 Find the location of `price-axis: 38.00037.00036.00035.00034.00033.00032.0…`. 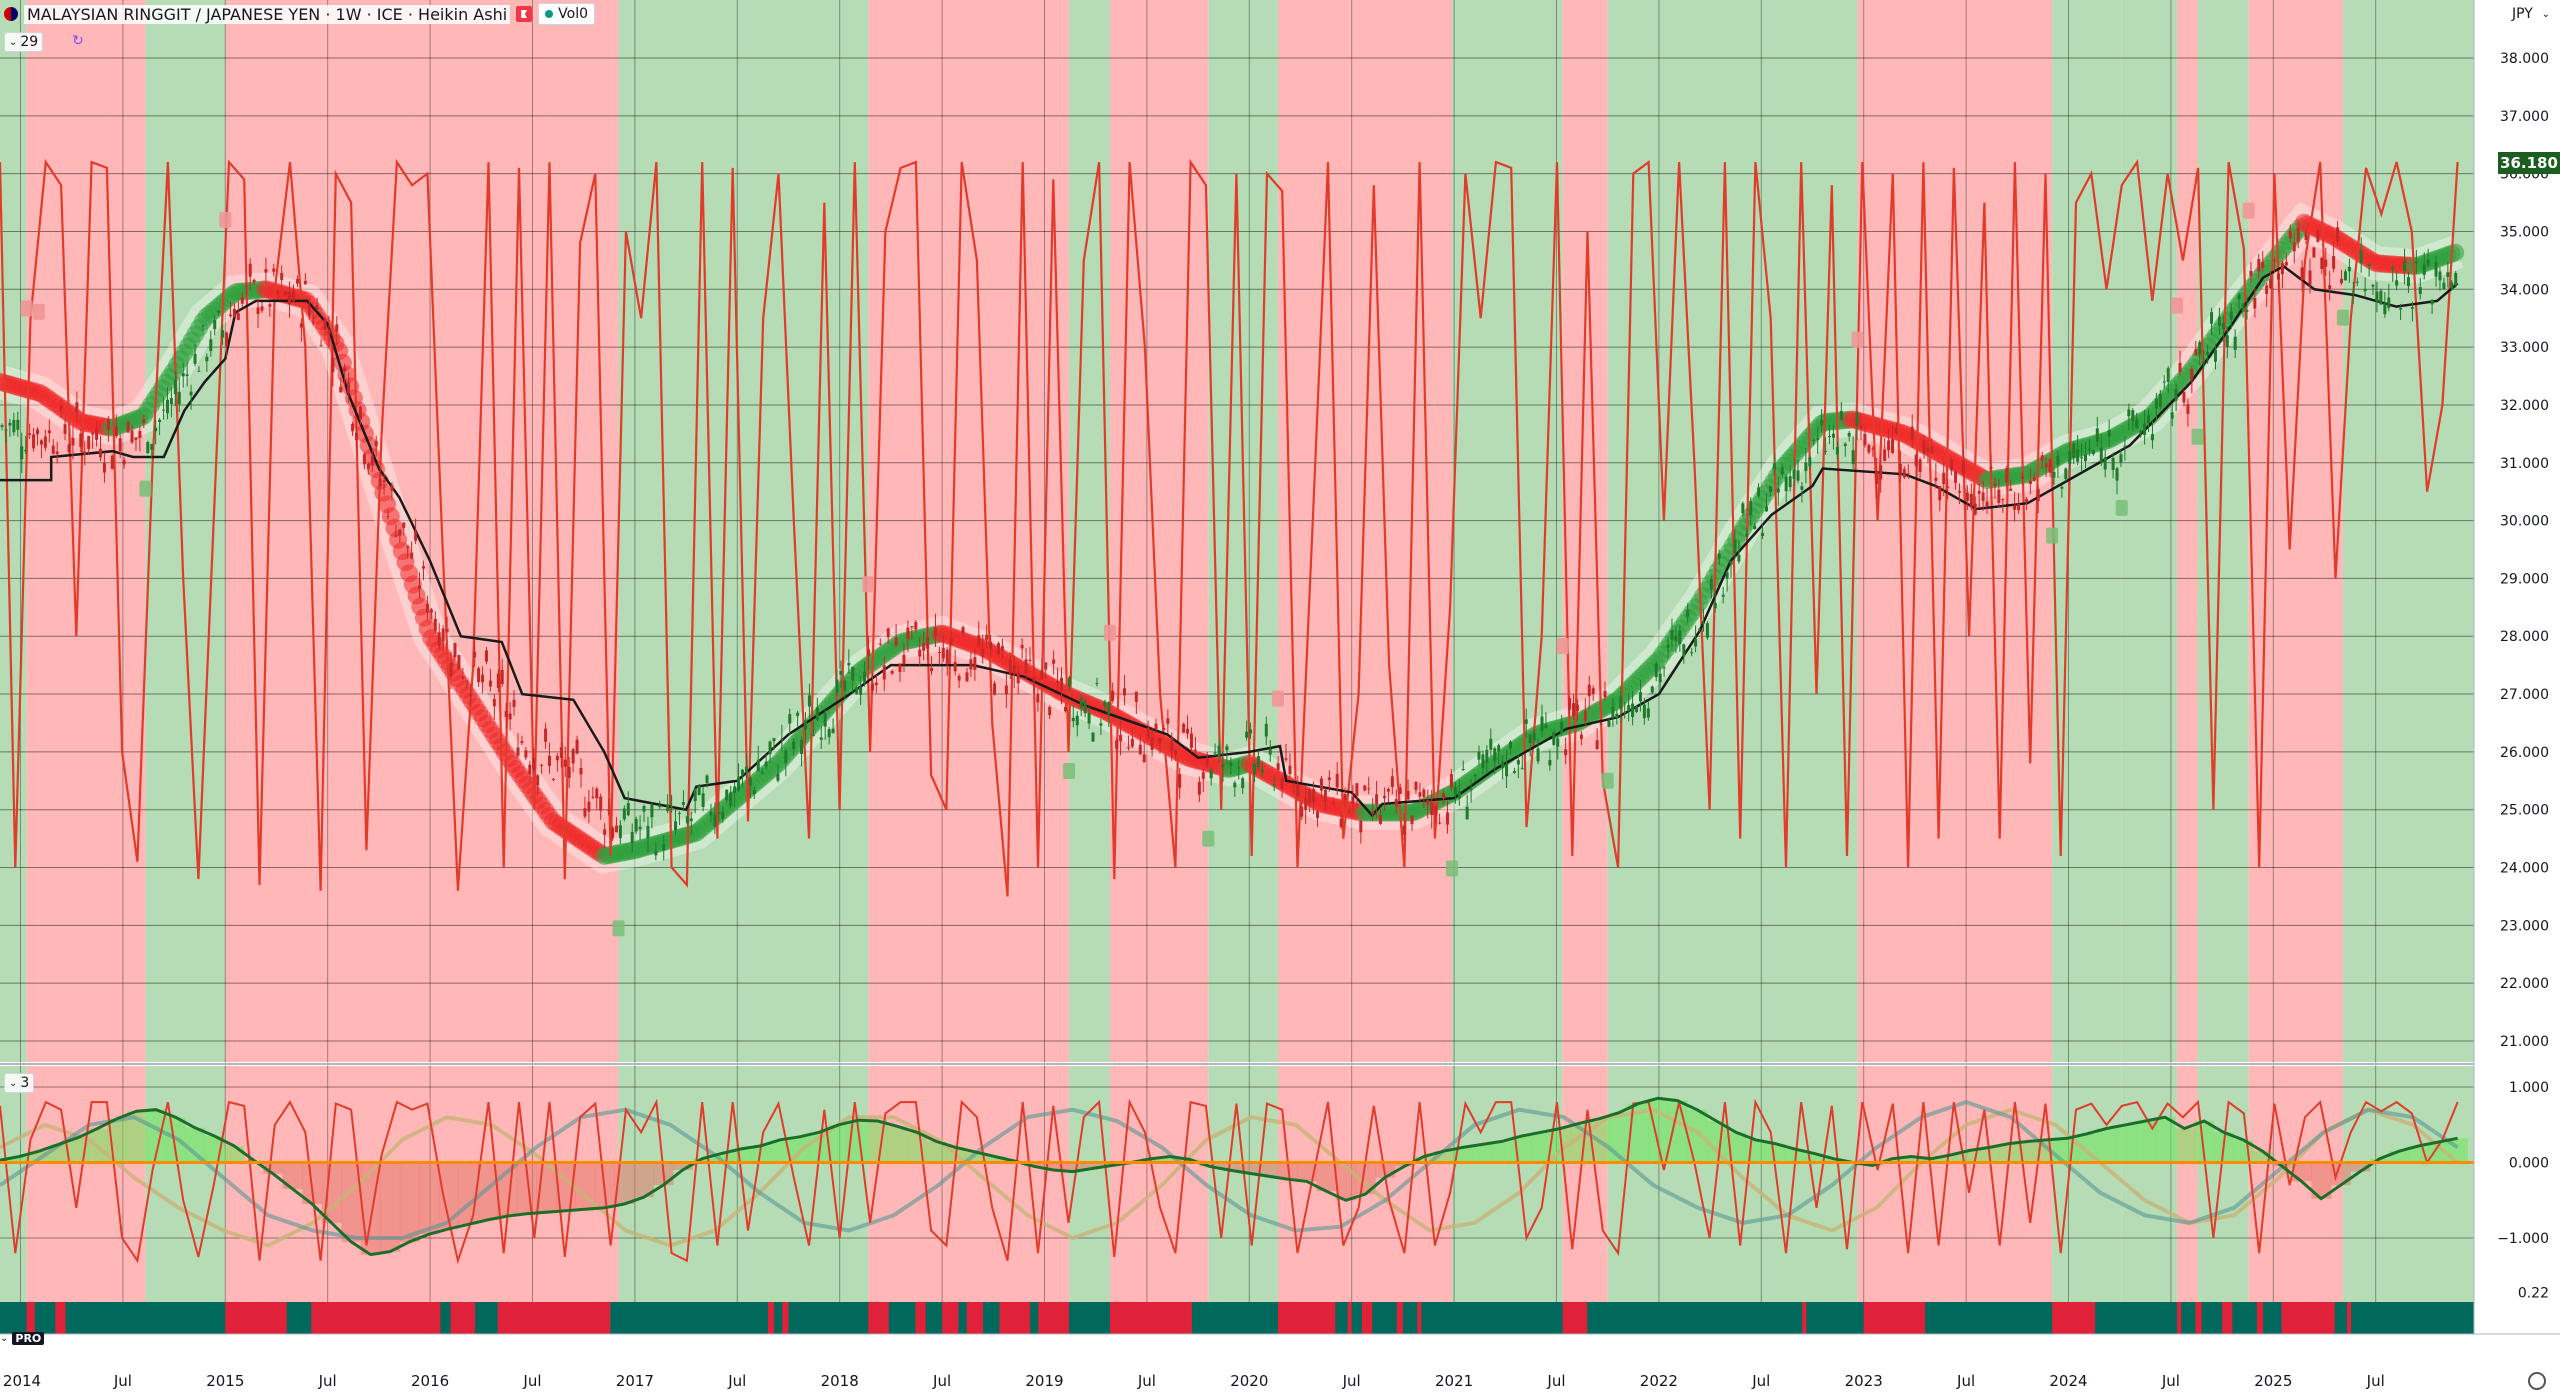

price-axis: 38.00037.00036.00035.00034.00033.00032.0… is located at coordinates (2516, 699).